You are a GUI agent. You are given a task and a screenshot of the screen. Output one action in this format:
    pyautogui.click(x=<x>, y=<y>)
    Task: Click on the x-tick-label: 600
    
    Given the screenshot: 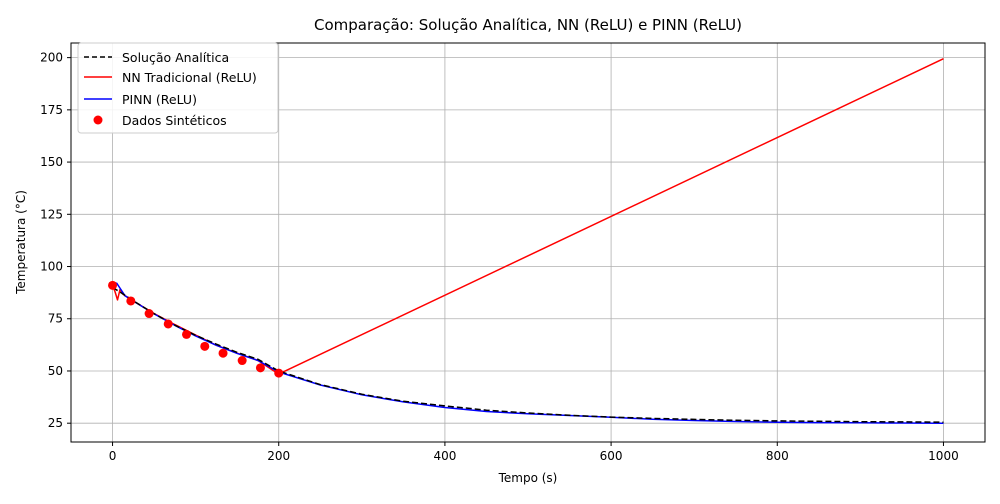 What is the action you would take?
    pyautogui.click(x=611, y=456)
    